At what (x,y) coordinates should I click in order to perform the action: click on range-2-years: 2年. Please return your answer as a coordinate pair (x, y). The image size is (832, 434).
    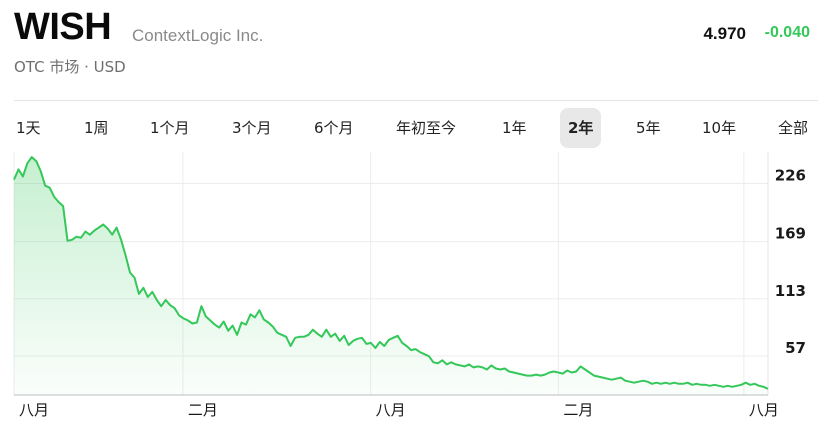
    Looking at the image, I should click on (581, 128).